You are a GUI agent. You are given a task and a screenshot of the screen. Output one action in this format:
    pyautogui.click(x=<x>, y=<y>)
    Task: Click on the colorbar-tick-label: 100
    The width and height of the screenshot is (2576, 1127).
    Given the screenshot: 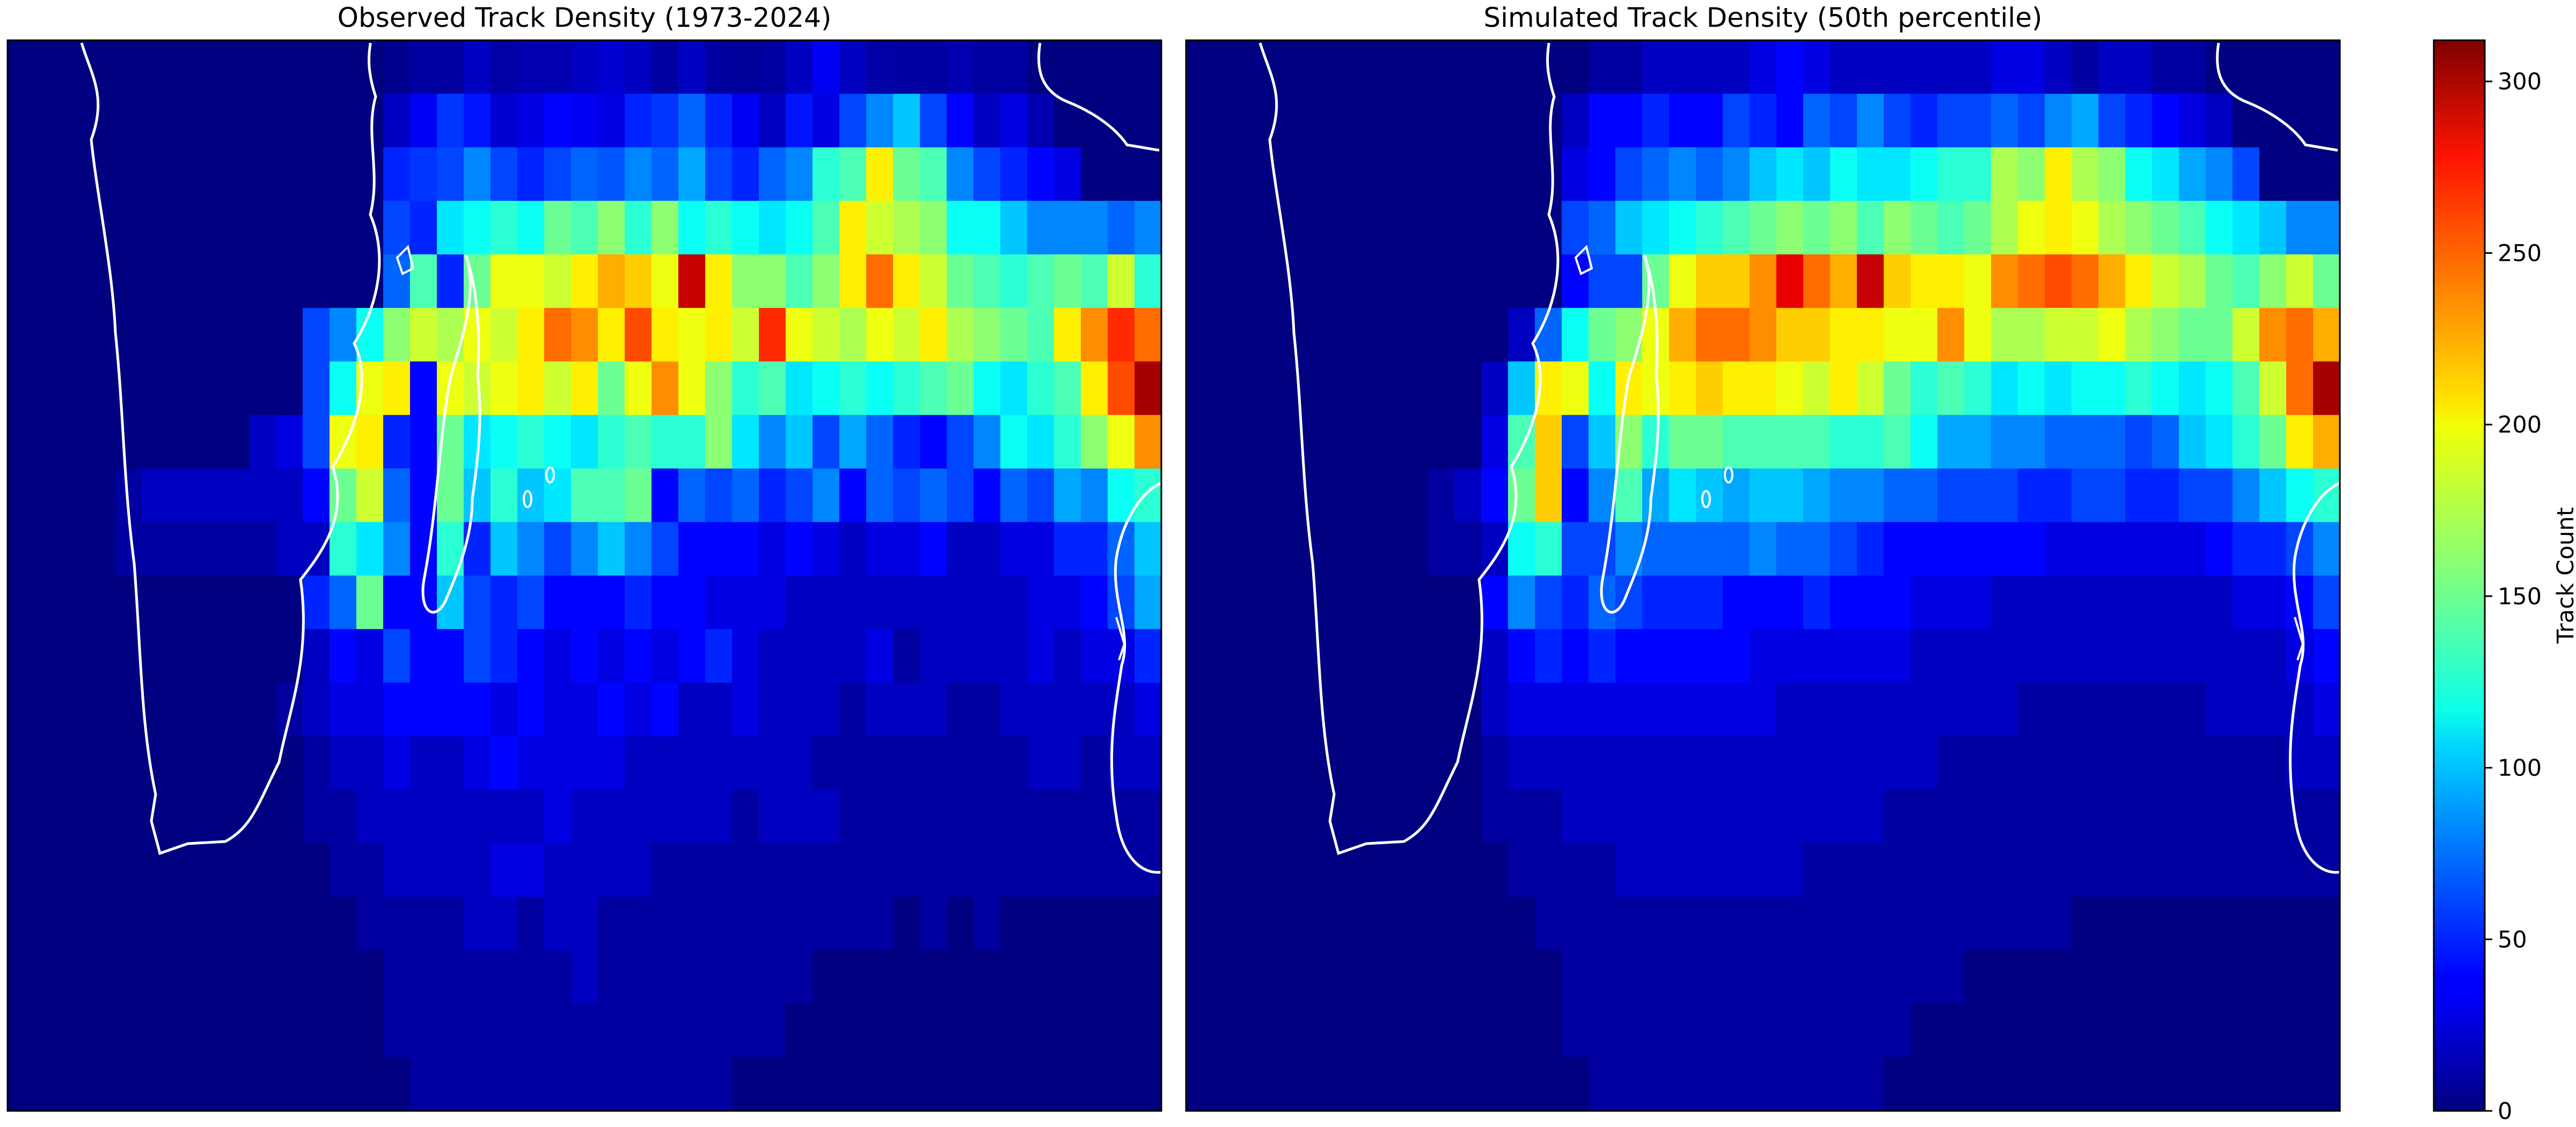 What is the action you would take?
    pyautogui.click(x=2520, y=768)
    